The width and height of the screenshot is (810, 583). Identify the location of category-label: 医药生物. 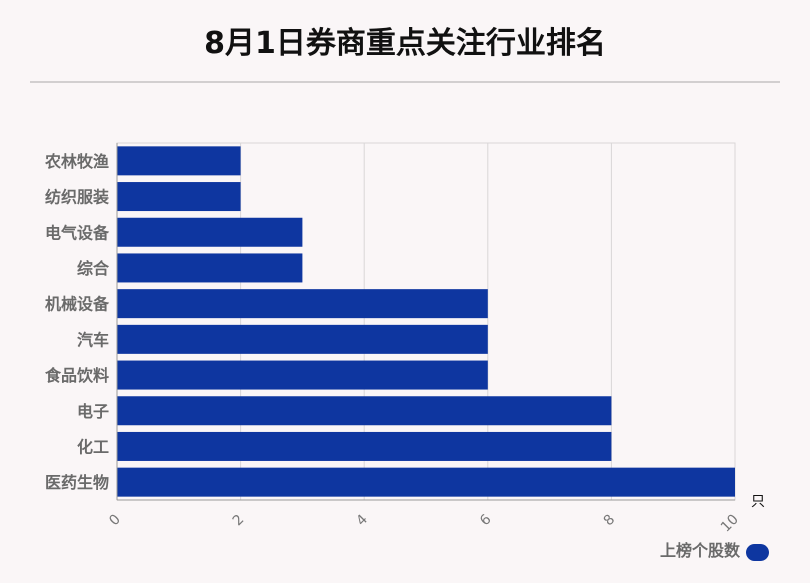
(77, 482).